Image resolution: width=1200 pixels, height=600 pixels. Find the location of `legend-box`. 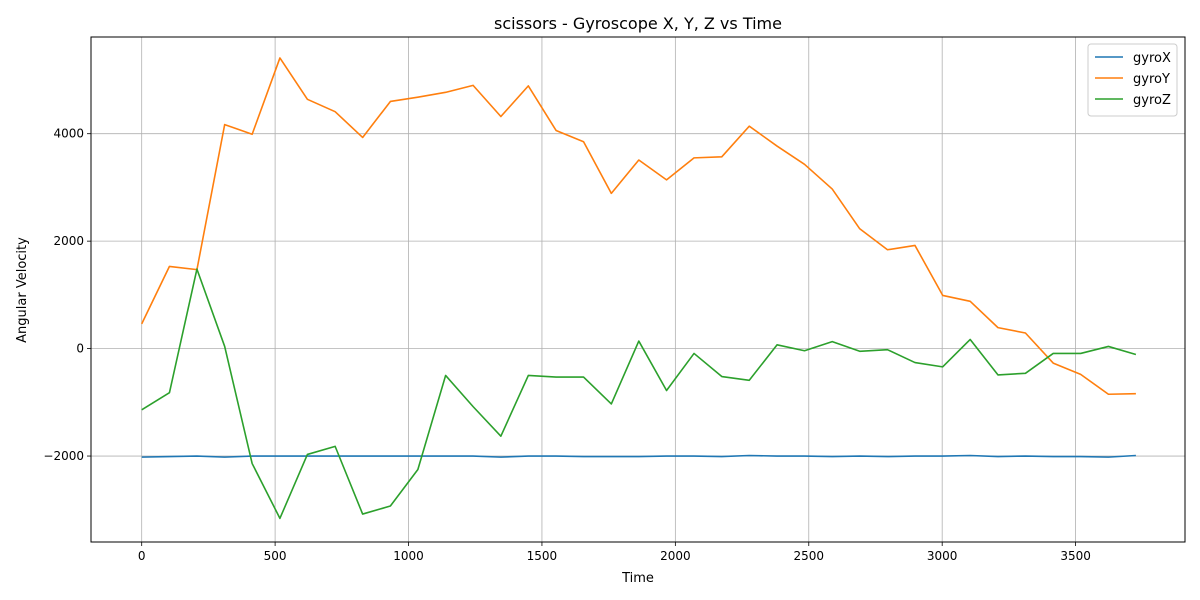

legend-box is located at coordinates (1132, 80).